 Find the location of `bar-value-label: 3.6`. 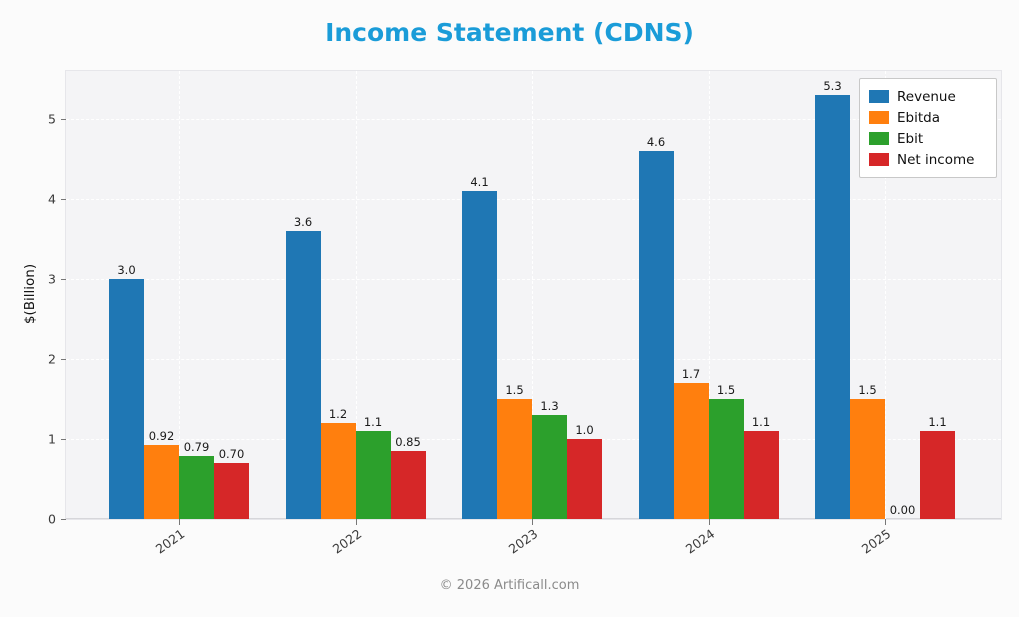

bar-value-label: 3.6 is located at coordinates (303, 222).